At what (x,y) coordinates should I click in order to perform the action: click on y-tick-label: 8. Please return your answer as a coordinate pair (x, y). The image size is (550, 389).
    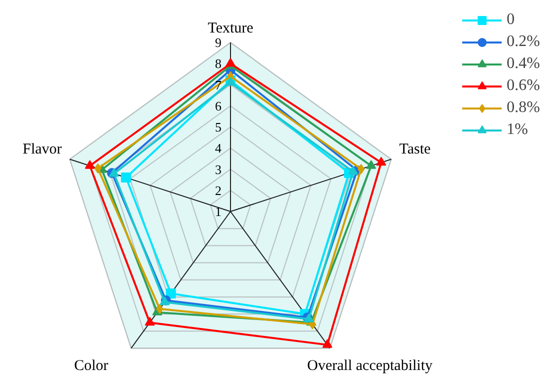
    Looking at the image, I should click on (218, 64).